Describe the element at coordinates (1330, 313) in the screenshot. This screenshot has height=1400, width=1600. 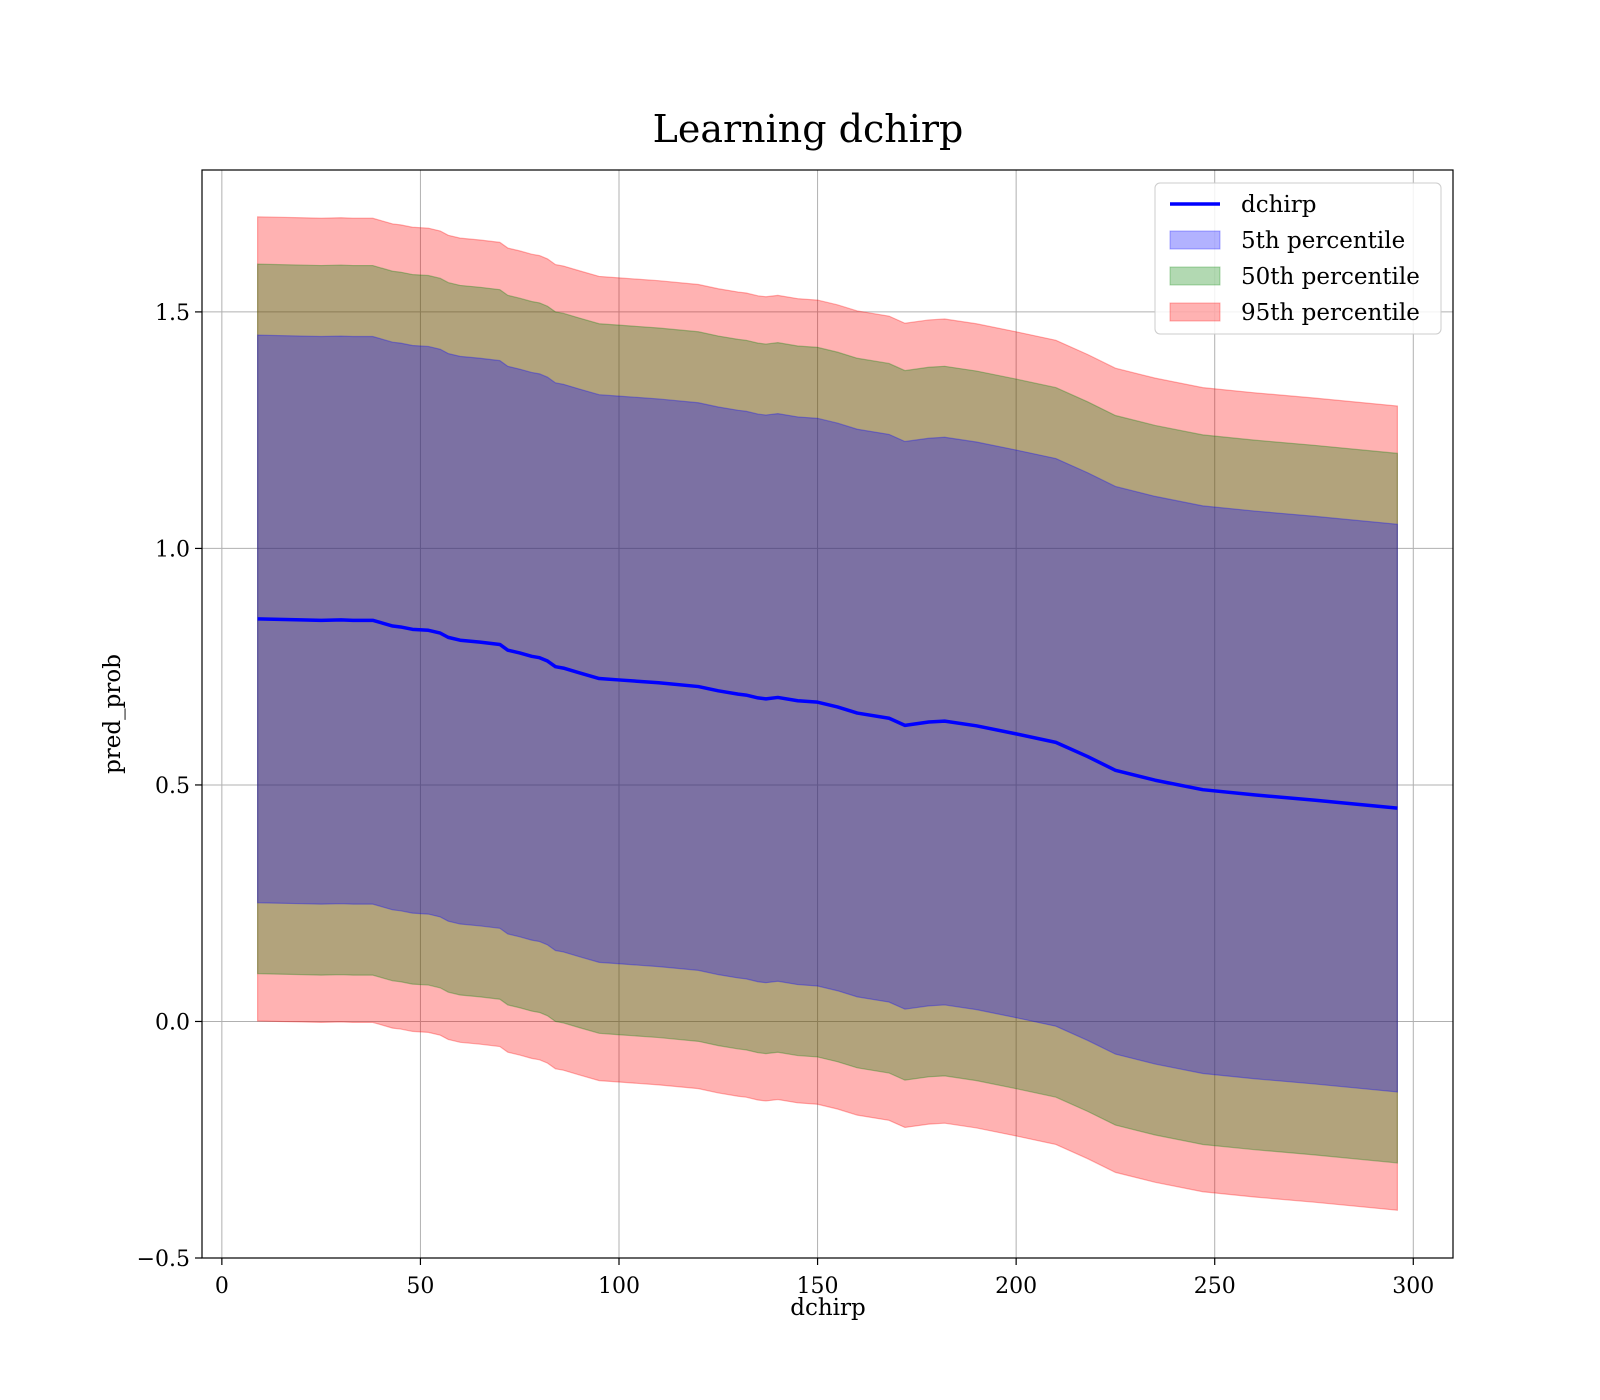
I see `legend-label: 95th percentile` at that location.